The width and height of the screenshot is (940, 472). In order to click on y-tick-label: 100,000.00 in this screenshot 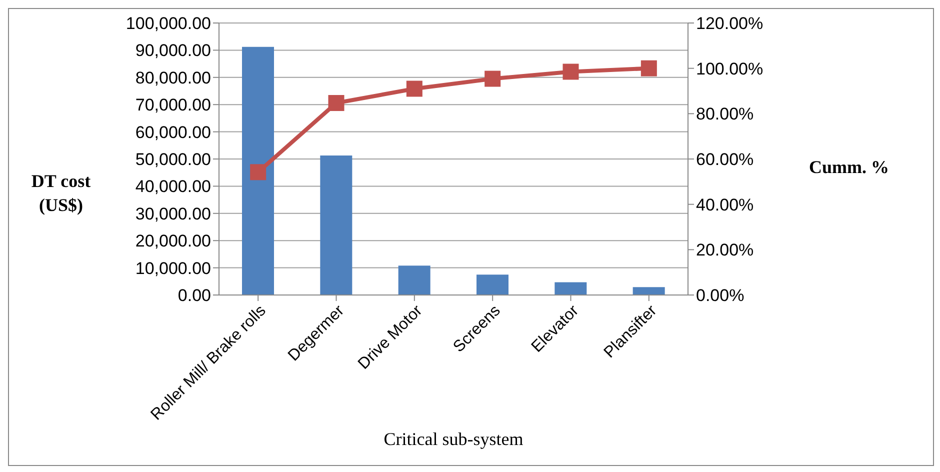, I will do `click(168, 24)`.